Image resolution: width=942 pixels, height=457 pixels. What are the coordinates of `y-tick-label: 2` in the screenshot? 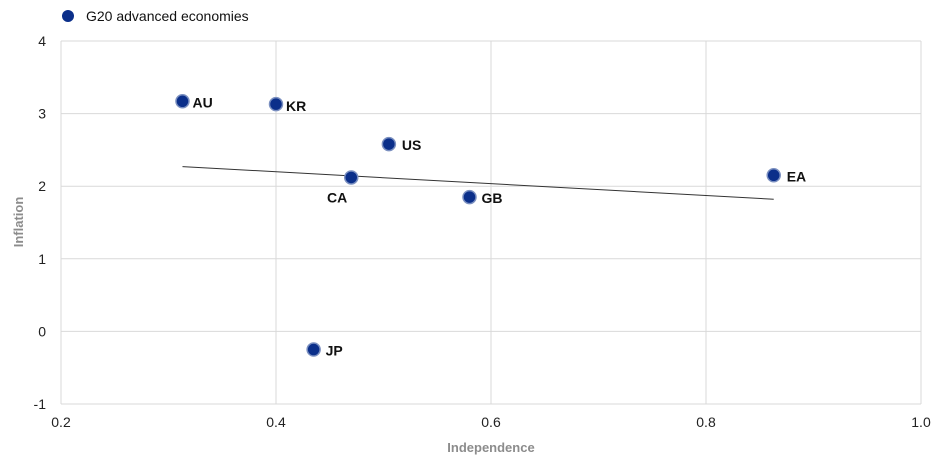 It's located at (42, 186).